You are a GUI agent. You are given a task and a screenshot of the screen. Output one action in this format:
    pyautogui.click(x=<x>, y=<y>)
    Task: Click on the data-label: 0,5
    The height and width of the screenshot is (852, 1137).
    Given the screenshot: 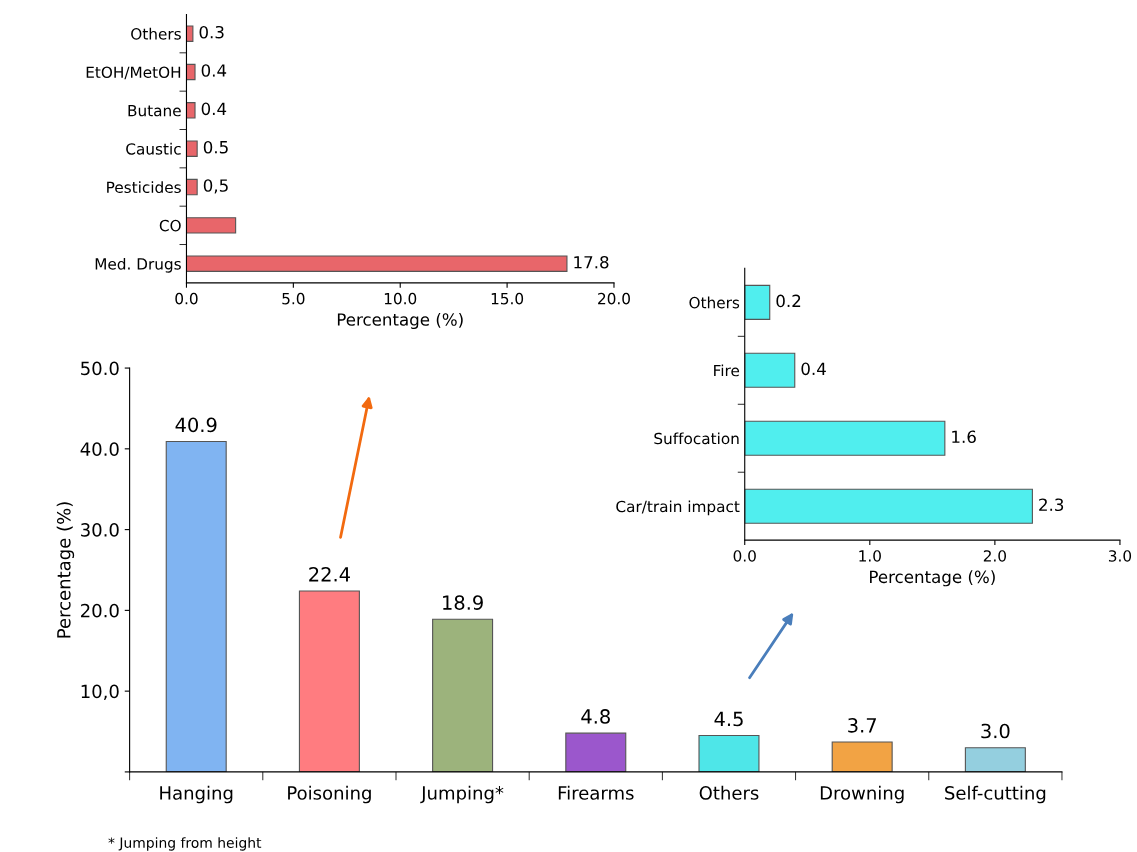 What is the action you would take?
    pyautogui.click(x=215, y=186)
    